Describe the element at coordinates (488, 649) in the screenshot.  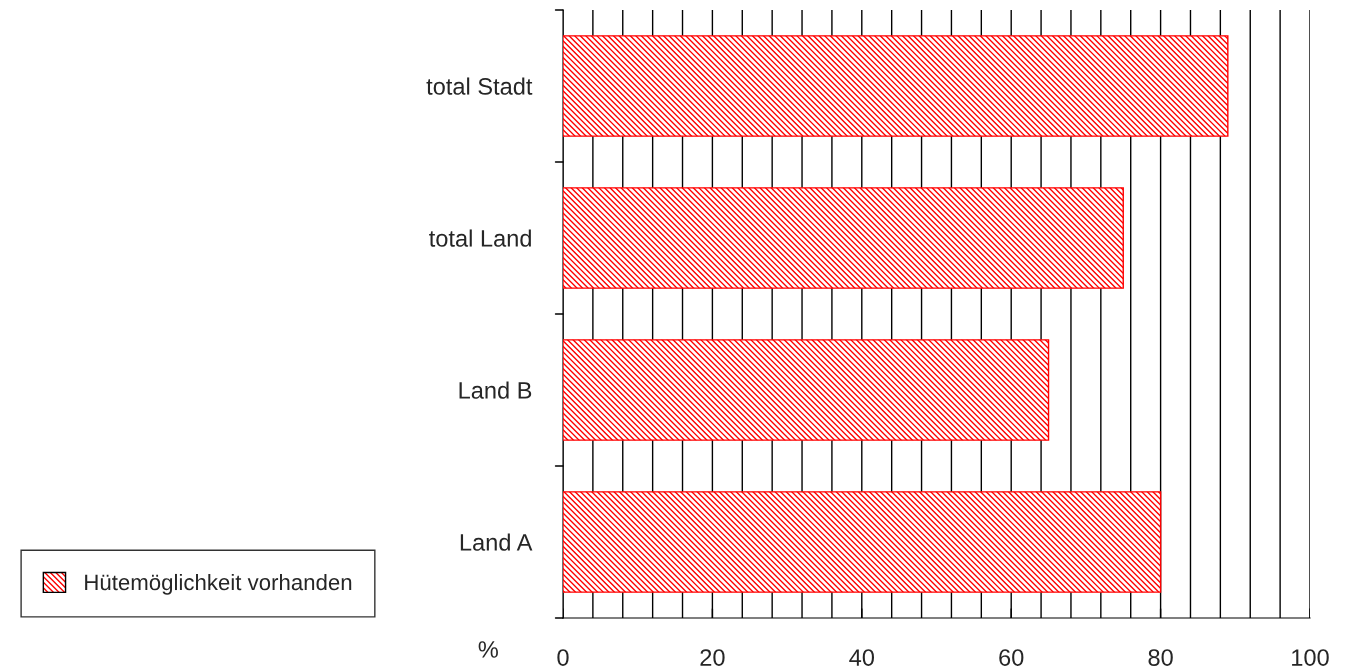
I see `x-axis-title: %` at that location.